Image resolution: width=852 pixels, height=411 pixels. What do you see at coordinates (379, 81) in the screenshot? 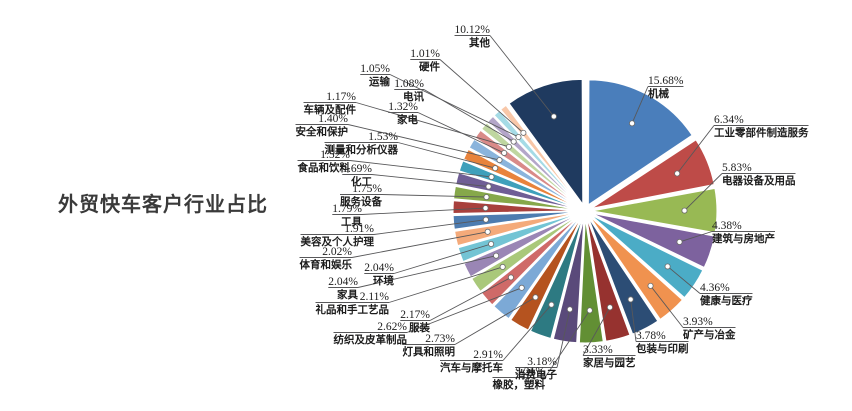
I see `slice-category-label: 运输` at bounding box center [379, 81].